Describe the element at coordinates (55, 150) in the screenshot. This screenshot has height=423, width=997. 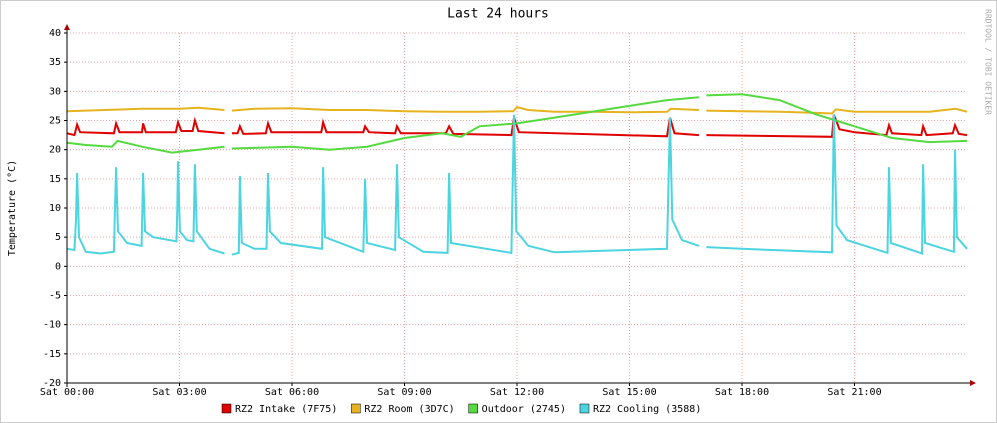
I see `y-tick-label: 20` at that location.